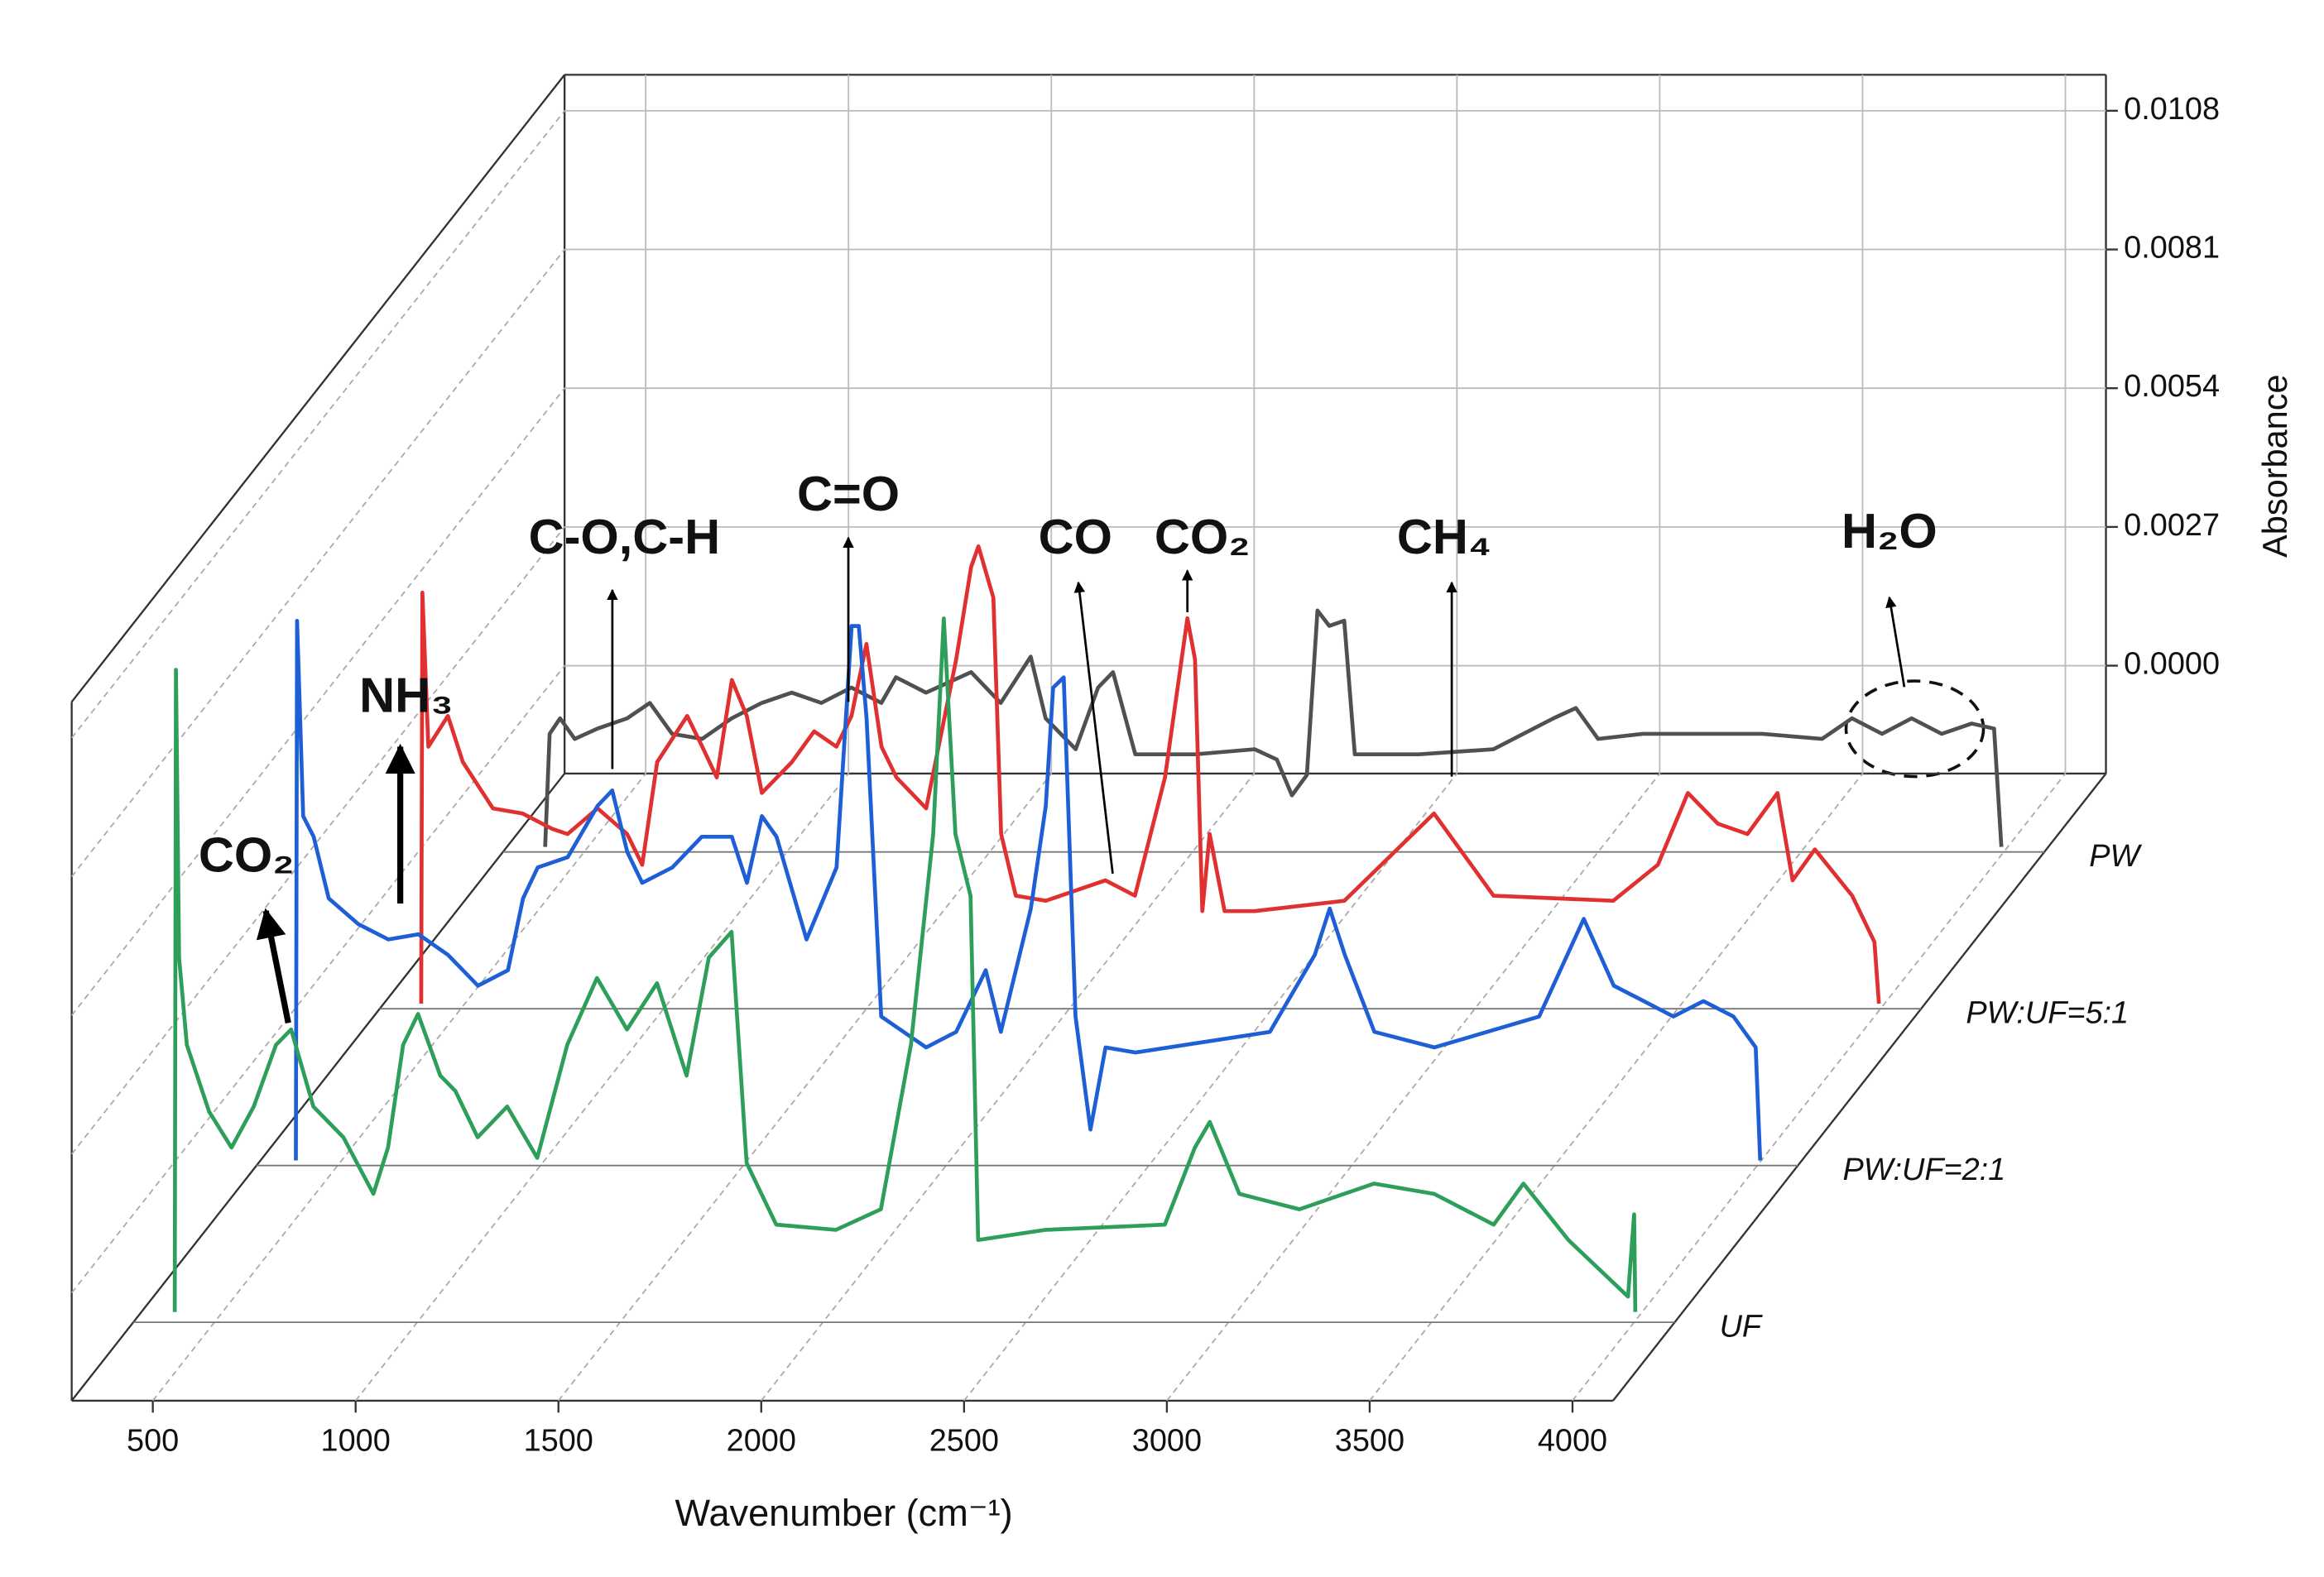 The height and width of the screenshot is (1577, 2324). Describe the element at coordinates (964, 1440) in the screenshot. I see `x-tick-label: 2500` at that location.